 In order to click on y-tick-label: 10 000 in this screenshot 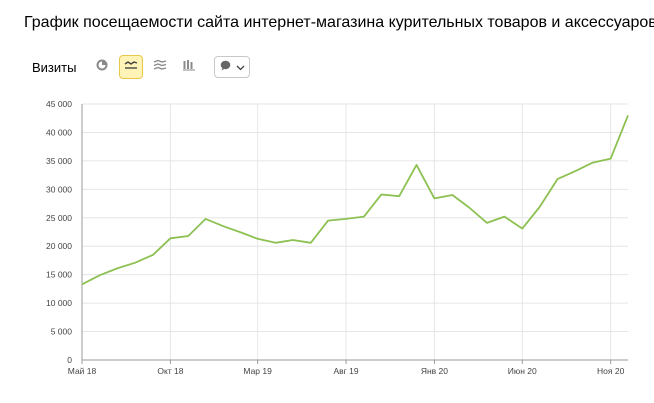, I will do `click(59, 303)`.